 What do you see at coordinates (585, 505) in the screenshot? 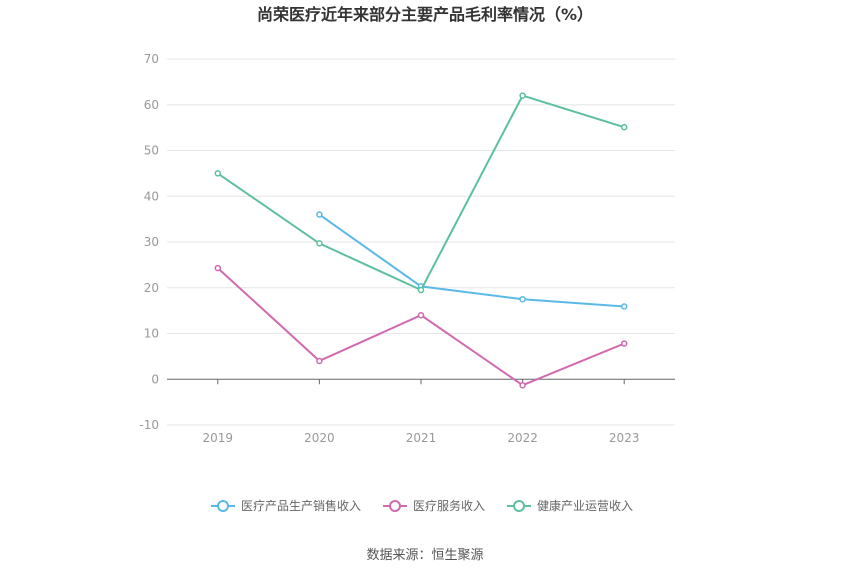
I see `legend-label: 健康产业运营收入` at bounding box center [585, 505].